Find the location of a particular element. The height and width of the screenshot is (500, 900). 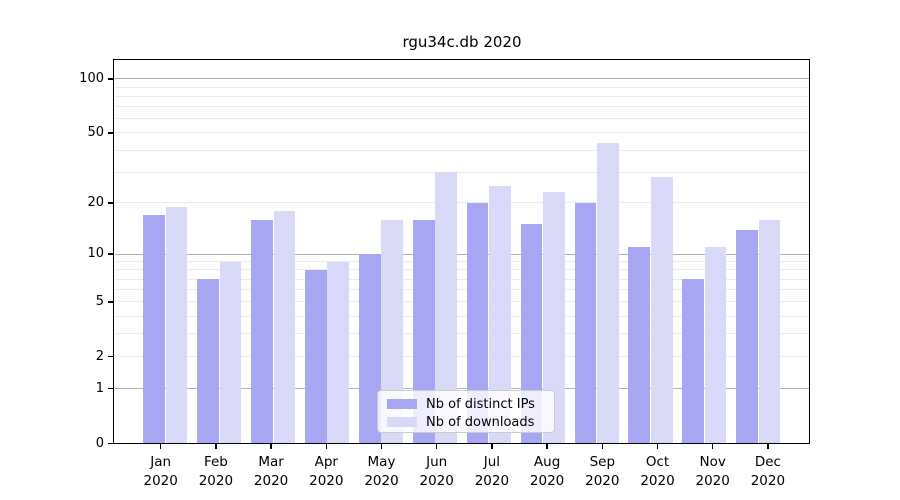

x-tick-jun is located at coordinates (437, 446).